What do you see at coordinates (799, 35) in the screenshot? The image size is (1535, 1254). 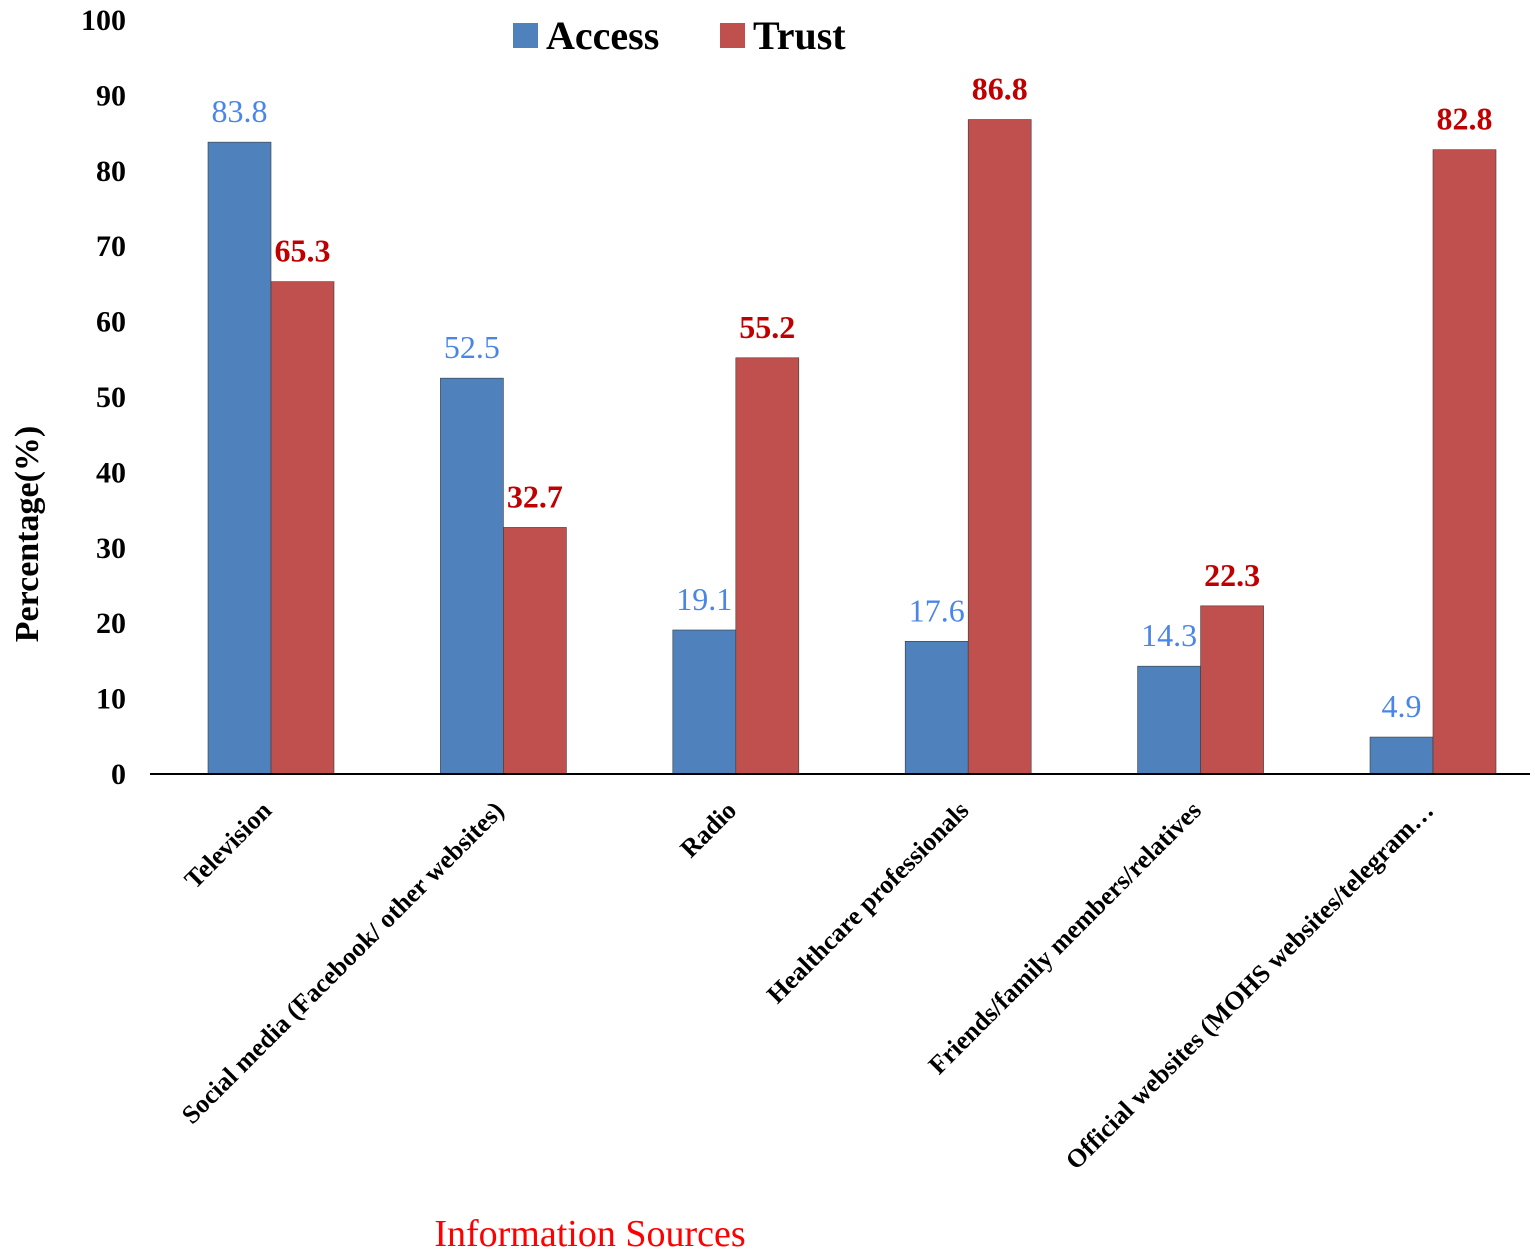 I see `legend-label: Trust` at bounding box center [799, 35].